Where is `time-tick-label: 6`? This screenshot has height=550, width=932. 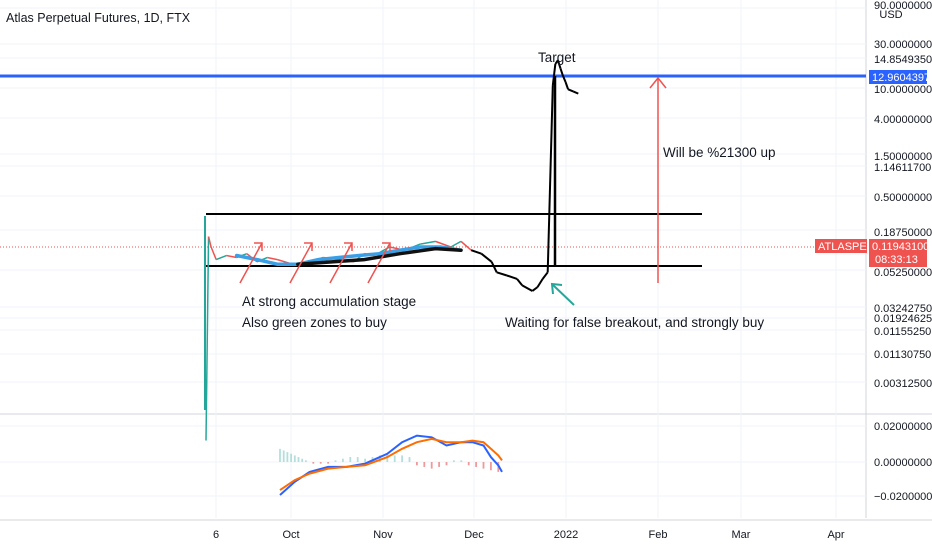 time-tick-label: 6 is located at coordinates (216, 535).